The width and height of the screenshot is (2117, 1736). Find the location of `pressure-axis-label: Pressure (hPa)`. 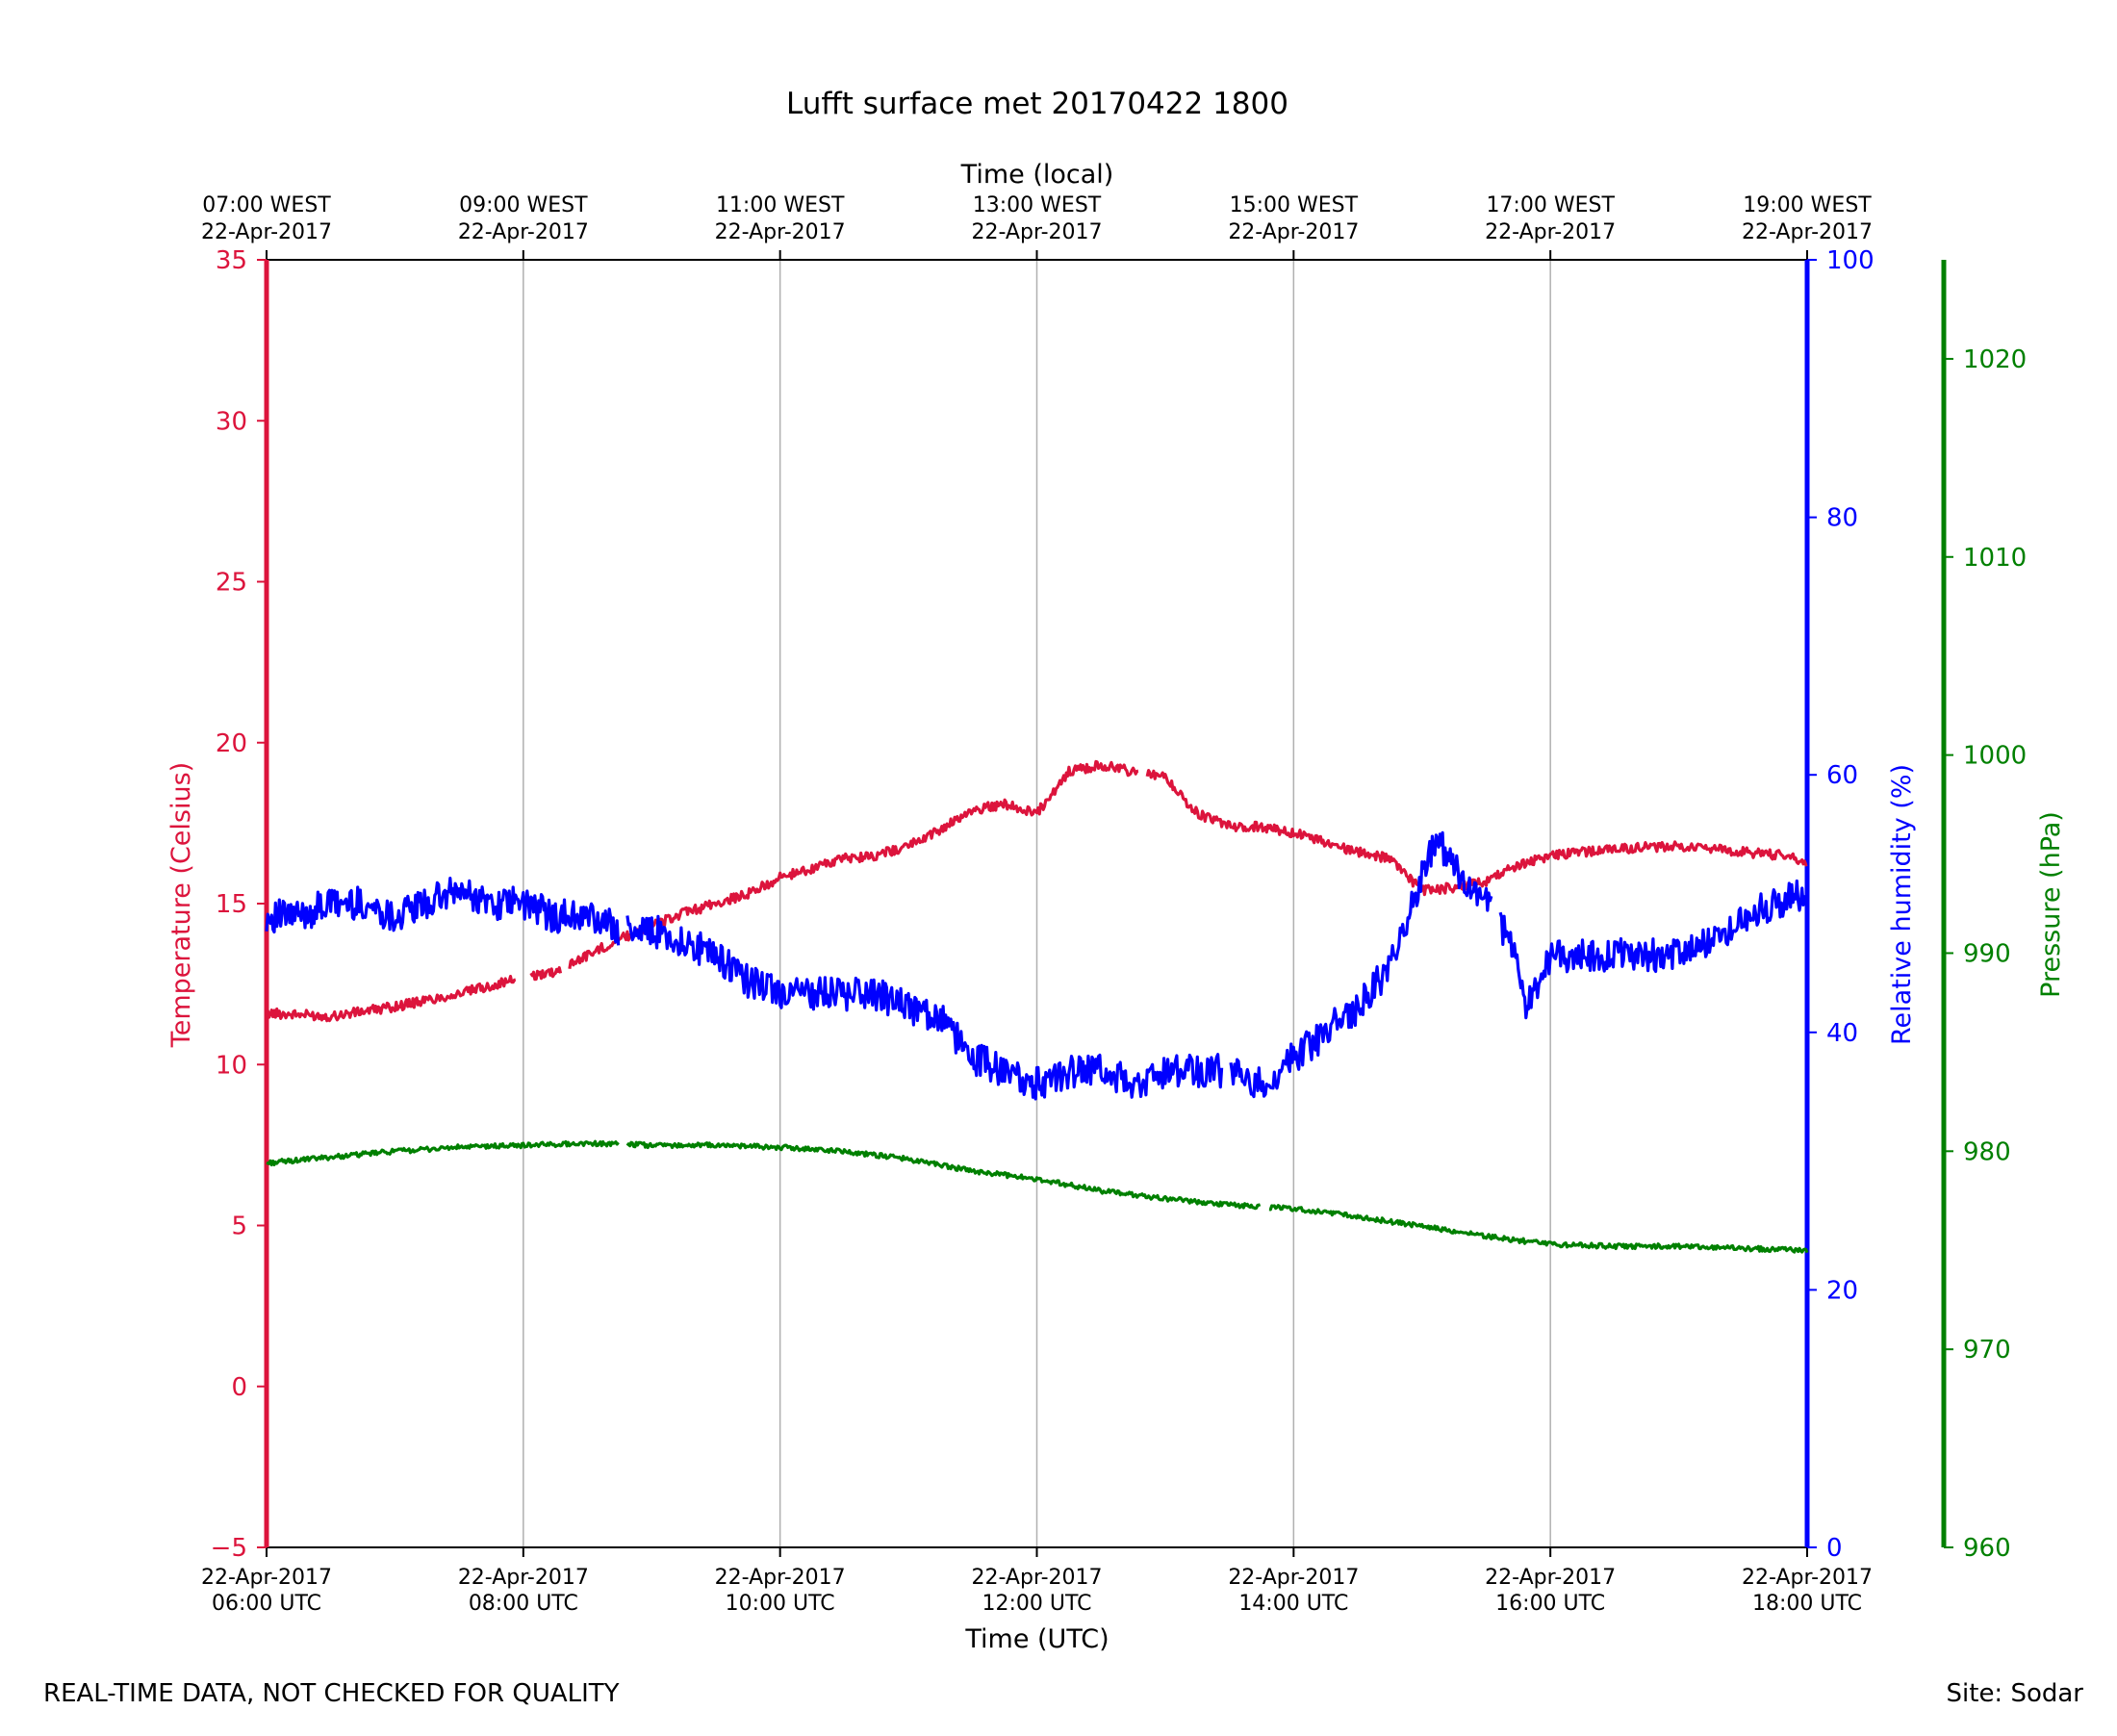

pressure-axis-label: Pressure (hPa) is located at coordinates (2051, 904).